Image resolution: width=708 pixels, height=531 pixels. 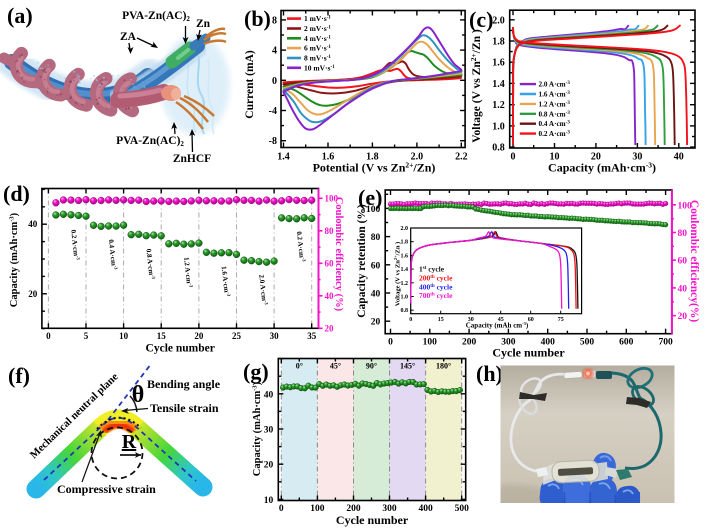 What do you see at coordinates (20, 15) in the screenshot?
I see `svg-text: (a)` at bounding box center [20, 15].